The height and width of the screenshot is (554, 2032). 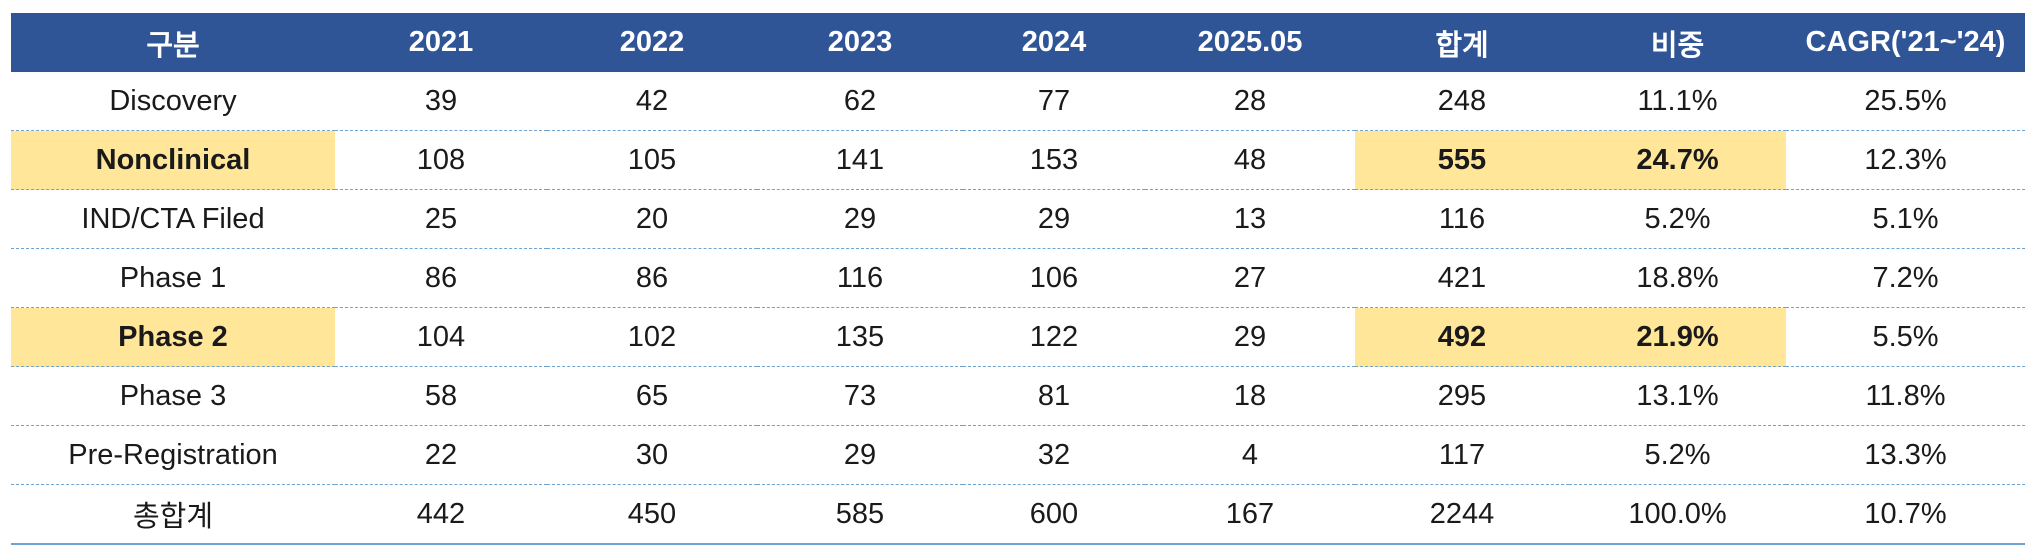 What do you see at coordinates (441, 219) in the screenshot?
I see `cell-2021: 25` at bounding box center [441, 219].